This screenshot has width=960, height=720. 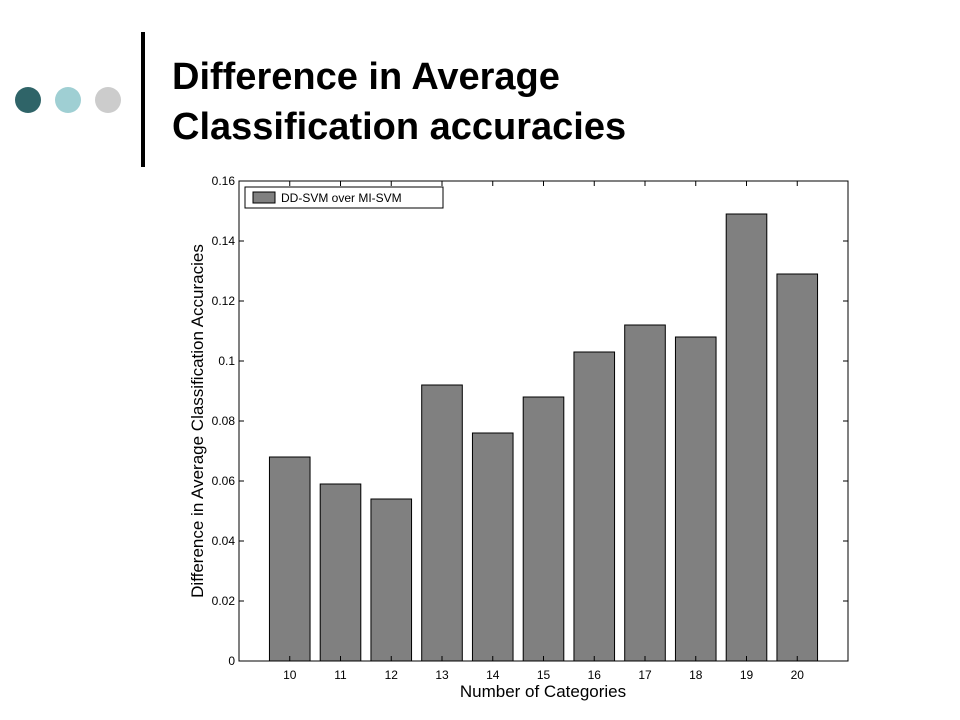 I want to click on y-tick-label: 0.04, so click(x=224, y=541).